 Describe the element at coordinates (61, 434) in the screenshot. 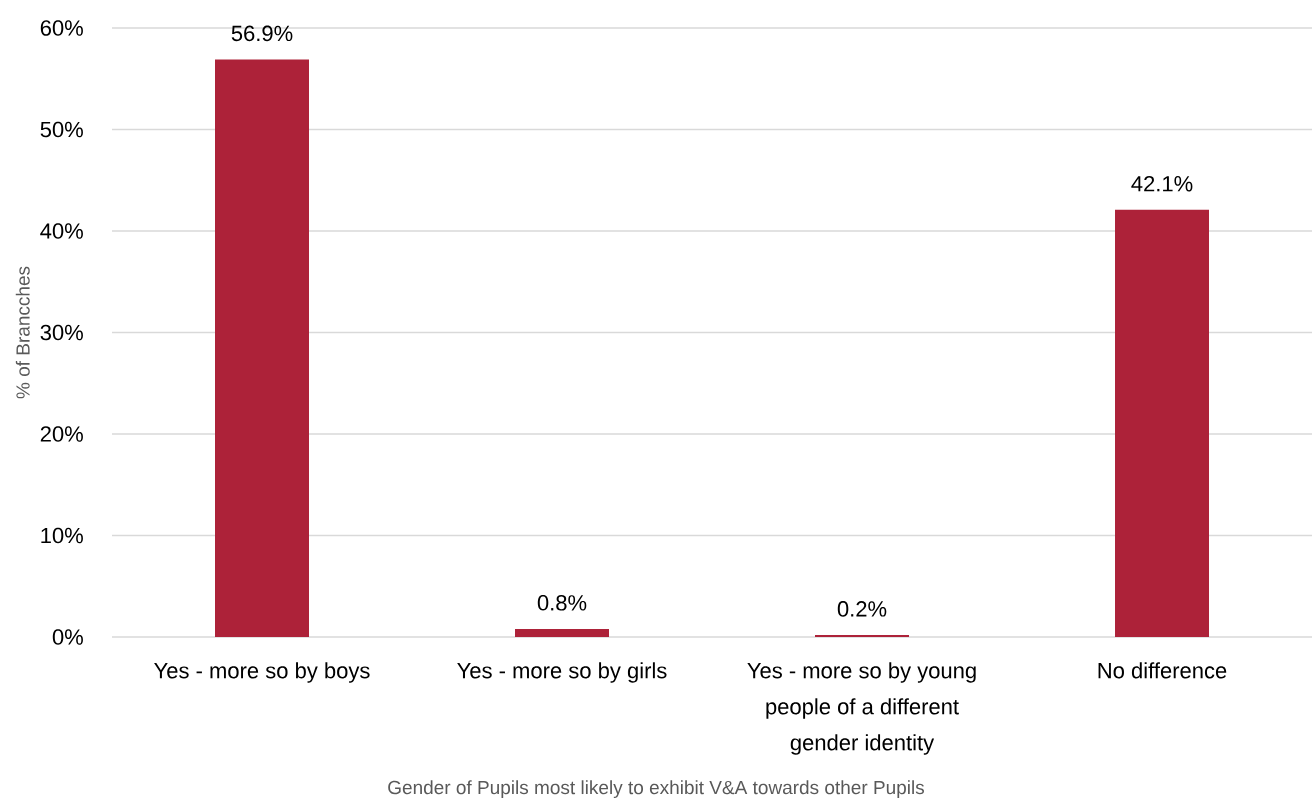

I see `y-tick-label: 20%` at that location.